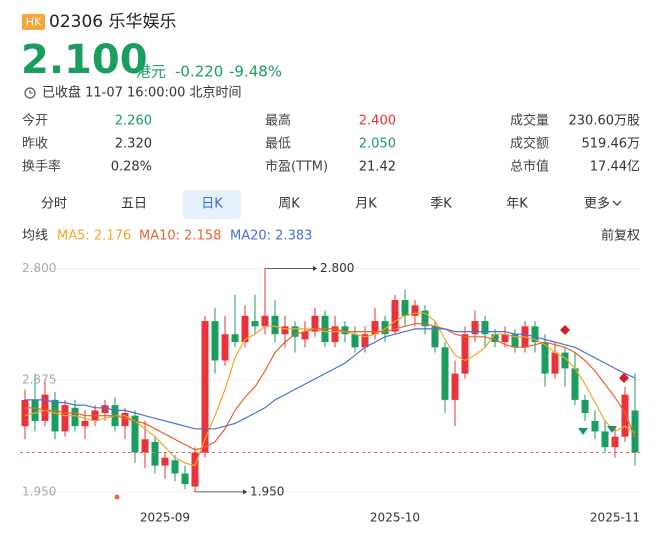 The width and height of the screenshot is (660, 535). What do you see at coordinates (84, 60) in the screenshot?
I see `price: 2.100` at bounding box center [84, 60].